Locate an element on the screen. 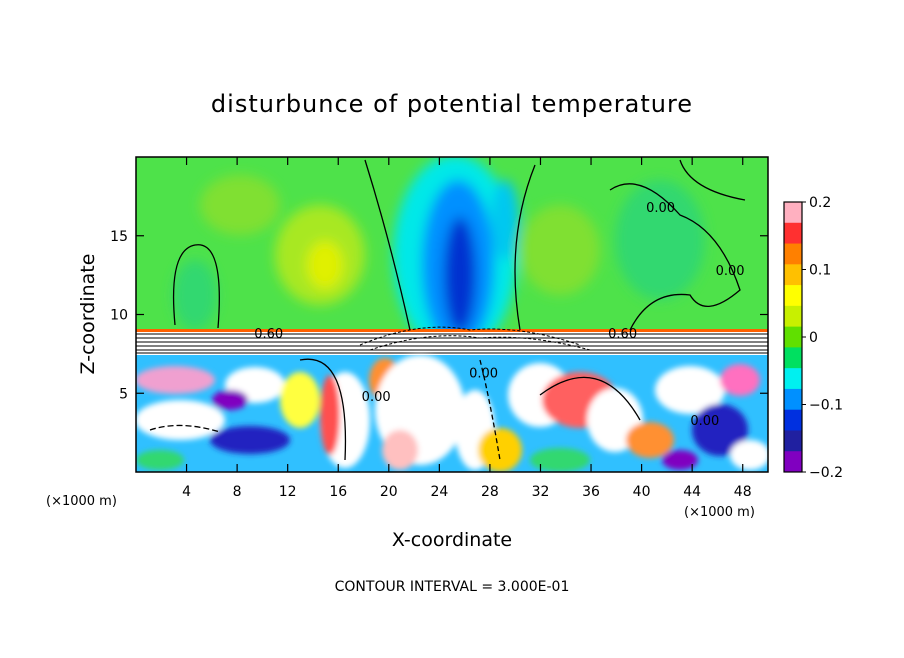 The height and width of the screenshot is (658, 904). x-tick-label: 36 is located at coordinates (591, 492).